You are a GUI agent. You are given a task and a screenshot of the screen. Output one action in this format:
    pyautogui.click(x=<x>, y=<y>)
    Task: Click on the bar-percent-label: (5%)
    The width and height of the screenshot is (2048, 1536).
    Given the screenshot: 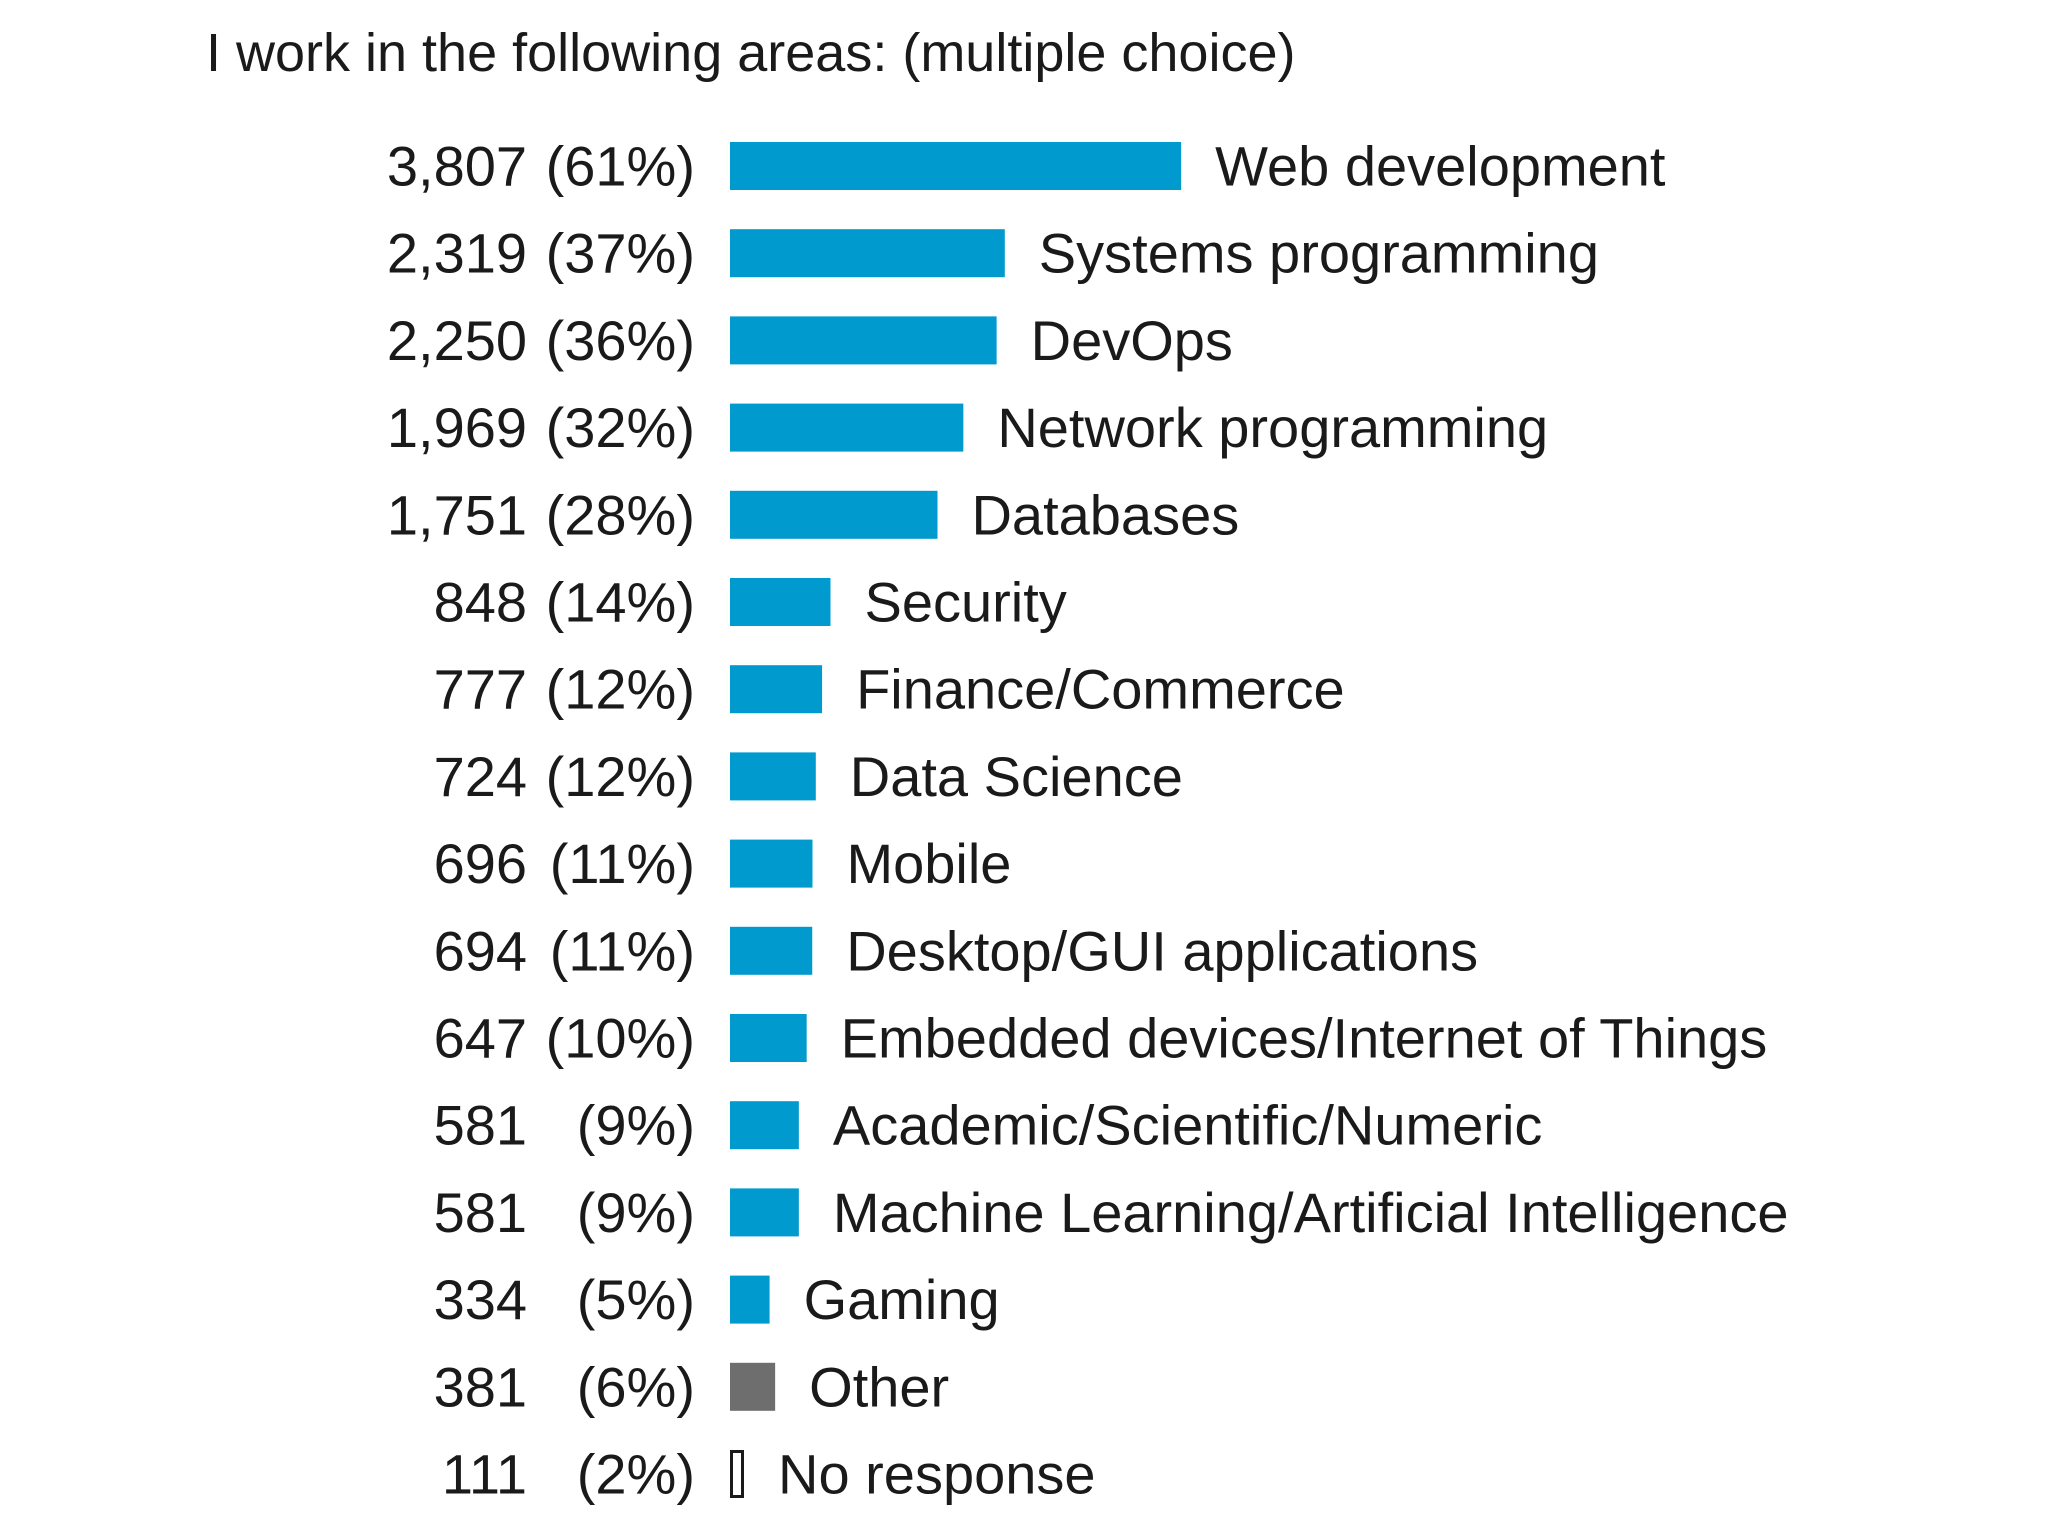 What is the action you would take?
    pyautogui.click(x=636, y=1299)
    